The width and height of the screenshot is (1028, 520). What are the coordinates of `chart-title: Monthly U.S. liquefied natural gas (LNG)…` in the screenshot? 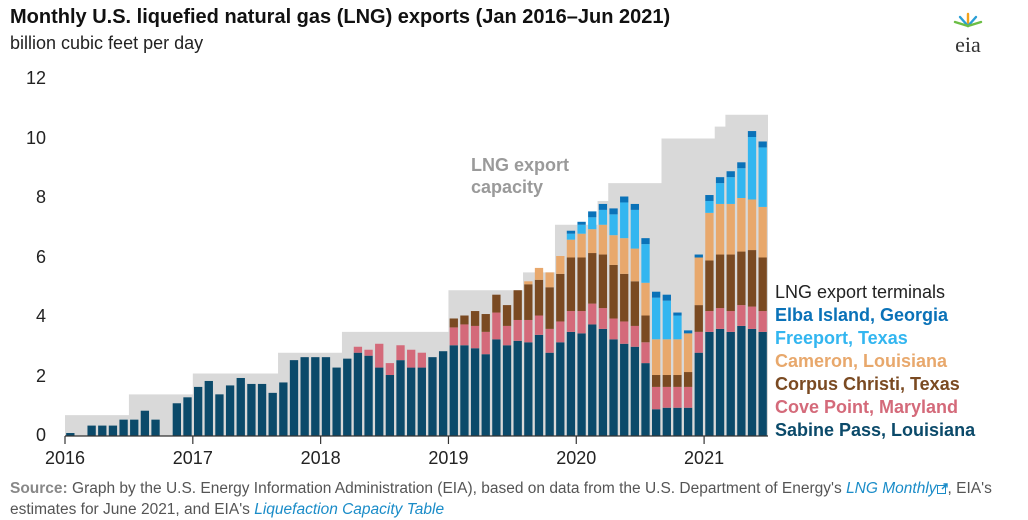 It's located at (340, 17).